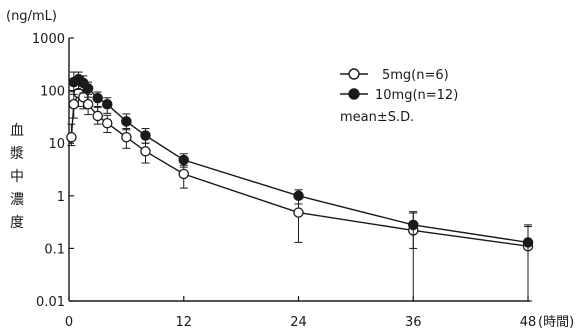 The height and width of the screenshot is (331, 585). What do you see at coordinates (52, 92) in the screenshot?
I see `y-tick-label: 100` at bounding box center [52, 92].